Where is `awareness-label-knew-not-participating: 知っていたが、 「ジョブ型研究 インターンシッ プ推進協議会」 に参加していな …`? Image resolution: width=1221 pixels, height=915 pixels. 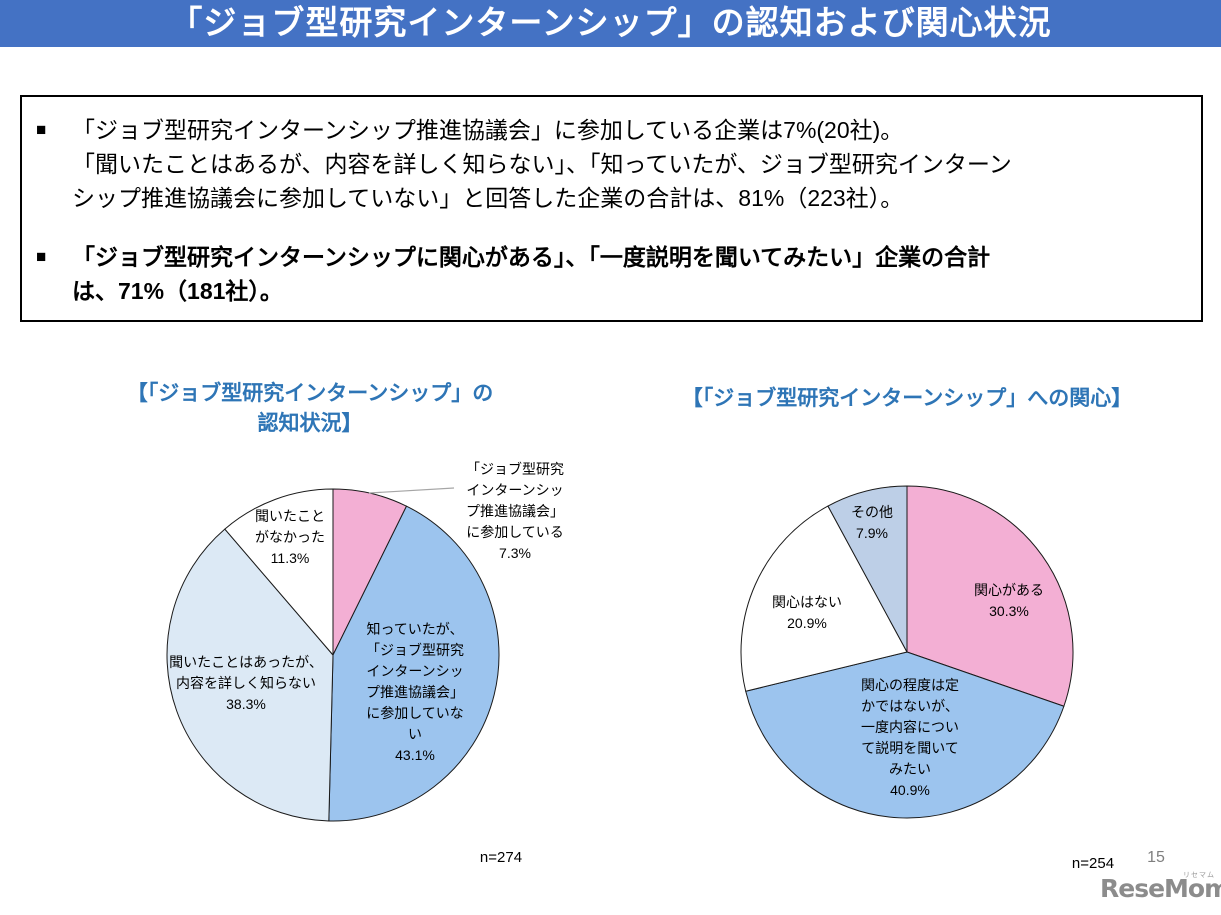
awareness-label-knew-not-participating: 知っていたが、 「ジョブ型研究 インターンシッ プ推進協議会」 に参加していな … is located at coordinates (415, 692).